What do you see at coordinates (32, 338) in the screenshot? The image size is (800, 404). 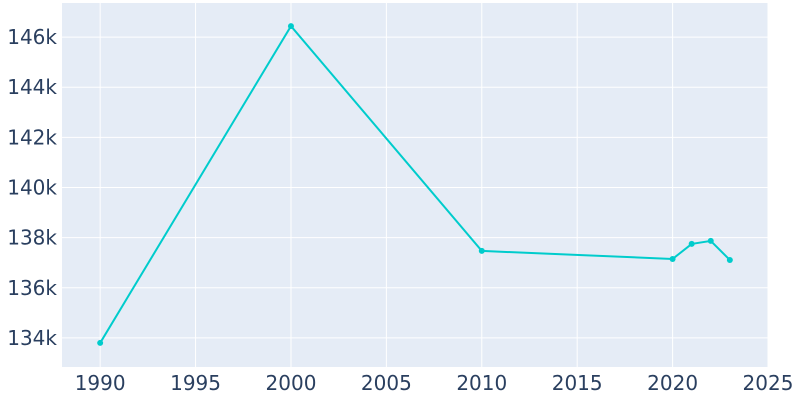 I see `y-tick-label: 134k` at bounding box center [32, 338].